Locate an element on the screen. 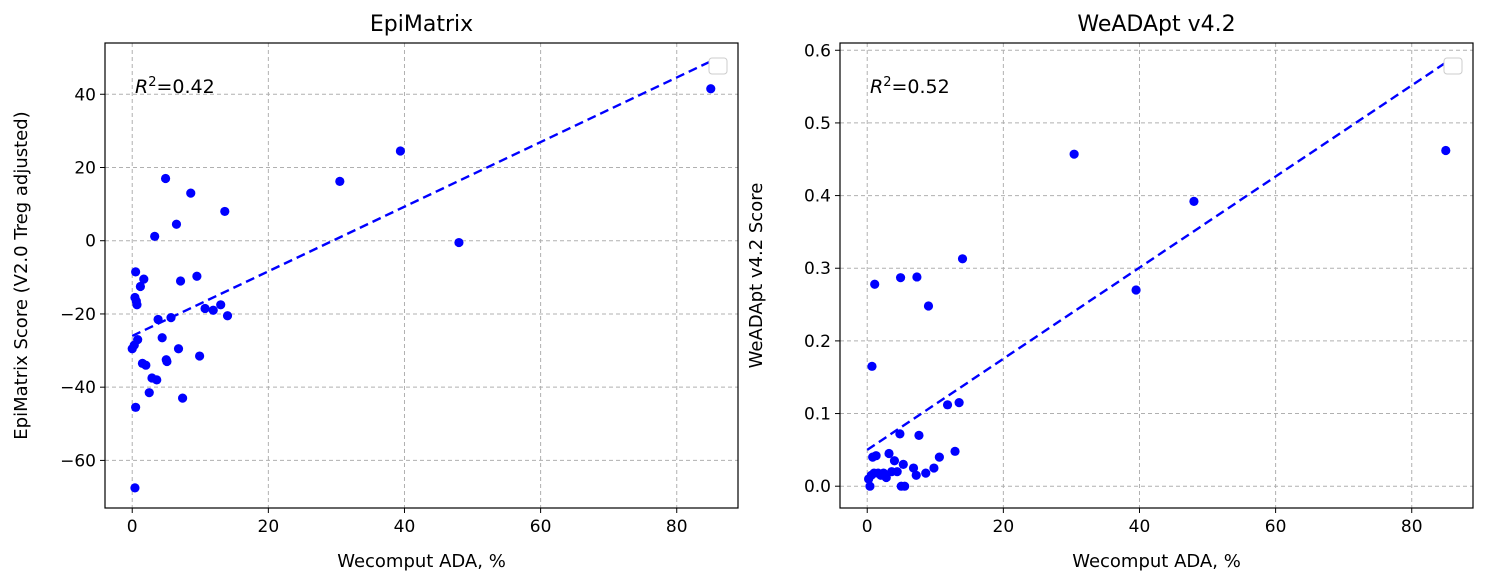  y-tick-label: 20 is located at coordinates (85, 168).